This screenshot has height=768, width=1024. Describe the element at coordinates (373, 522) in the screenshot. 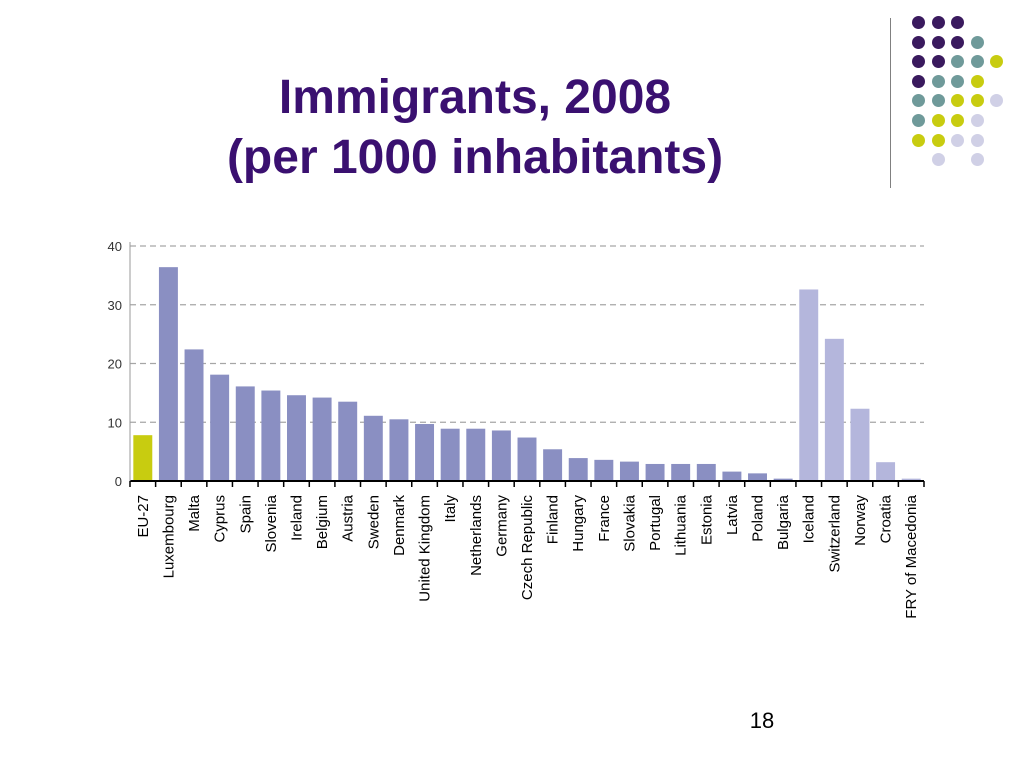

I see `x-tick-label: Sweden` at that location.